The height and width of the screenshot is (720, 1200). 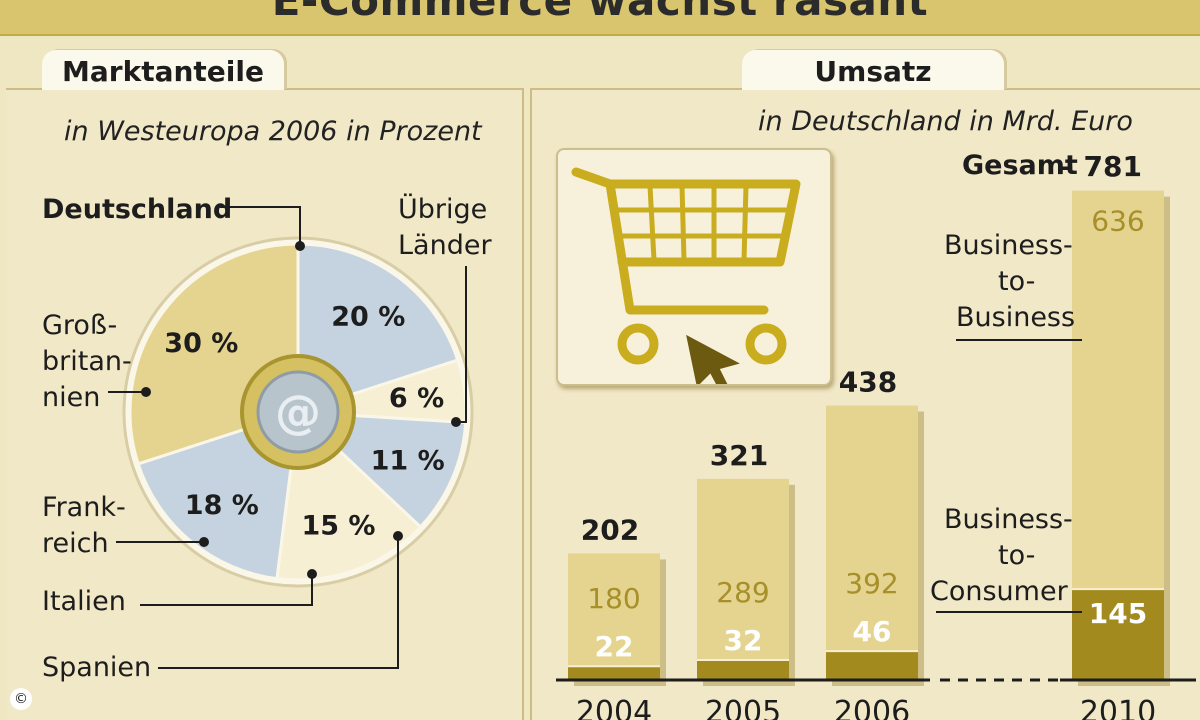 I want to click on gesamt-label: Gesamt, so click(x=1020, y=165).